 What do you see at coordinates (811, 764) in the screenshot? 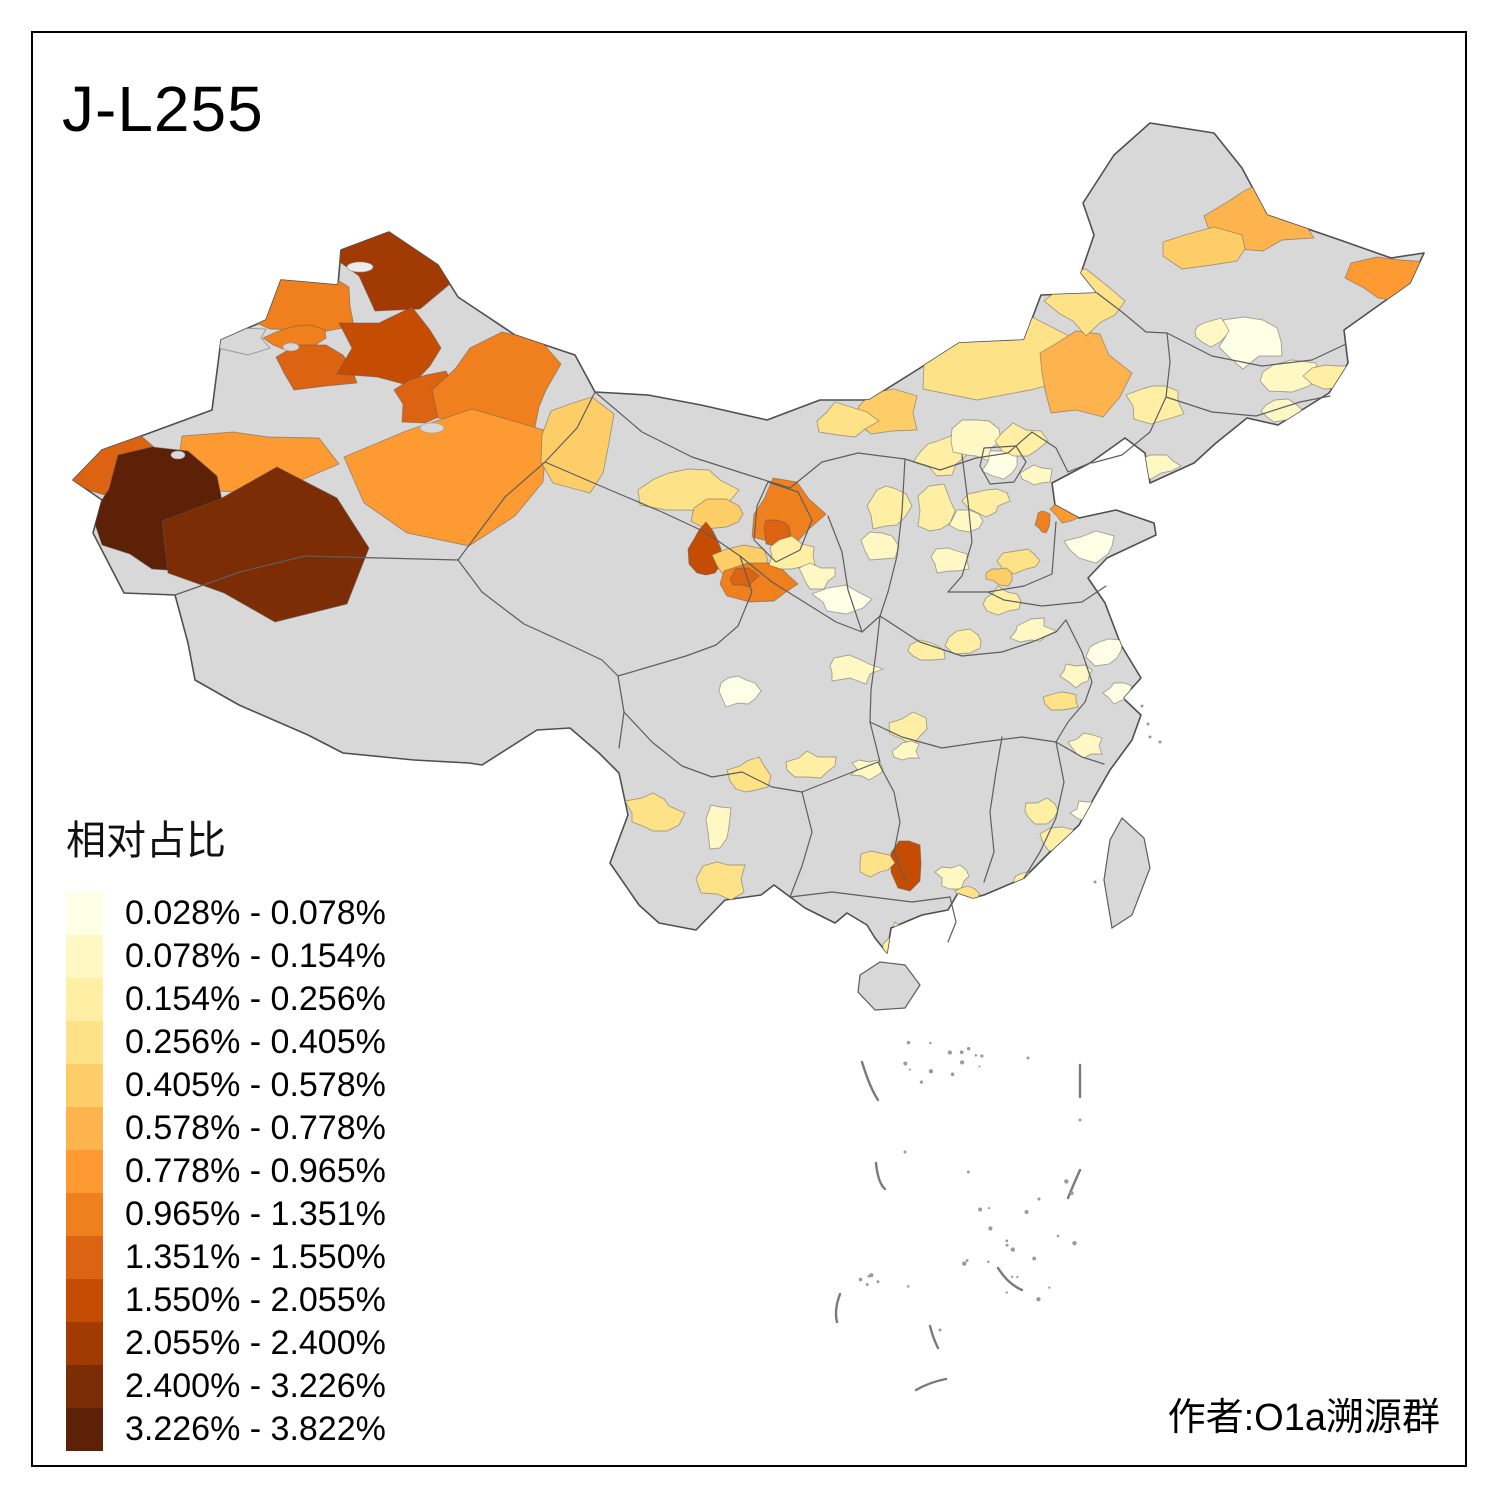
I see `prefecture-zunyi` at bounding box center [811, 764].